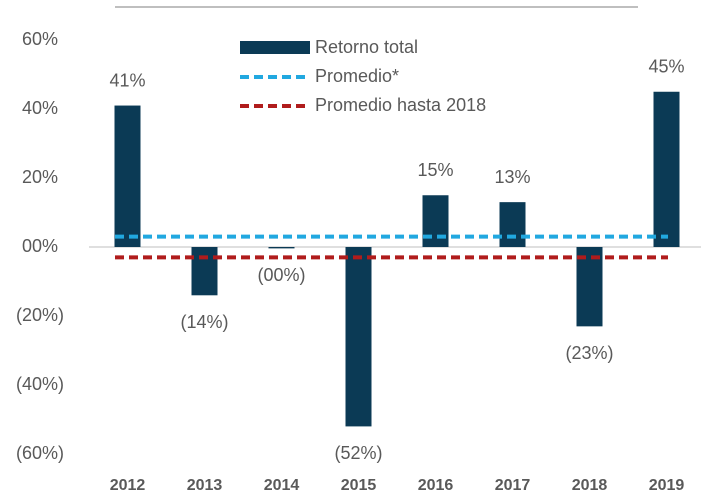 The height and width of the screenshot is (496, 701). Describe the element at coordinates (357, 76) in the screenshot. I see `legend-label: Promedio*` at that location.